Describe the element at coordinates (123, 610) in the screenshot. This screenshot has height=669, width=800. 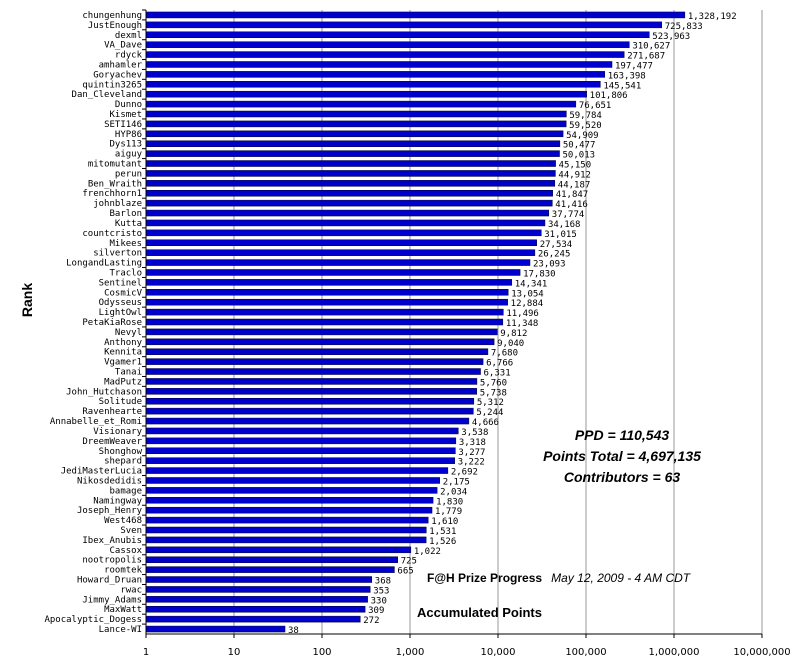
I see `category-label: MaxWatt` at that location.